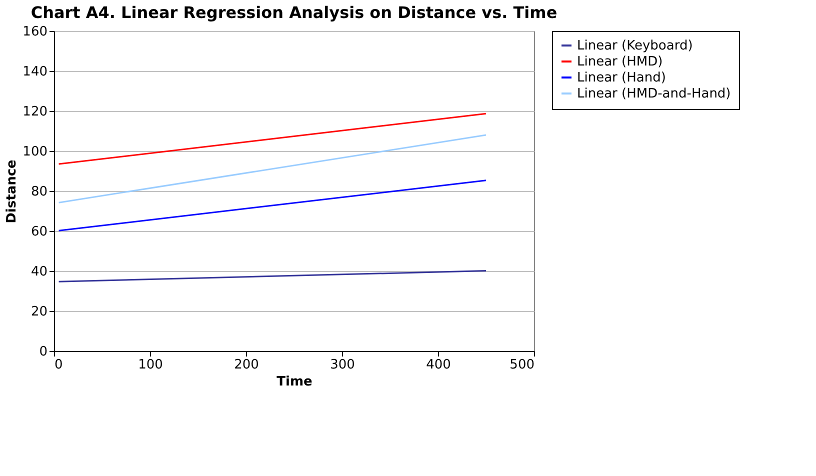 The width and height of the screenshot is (816, 476). Describe the element at coordinates (39, 232) in the screenshot. I see `y-tick-label: 60` at that location.